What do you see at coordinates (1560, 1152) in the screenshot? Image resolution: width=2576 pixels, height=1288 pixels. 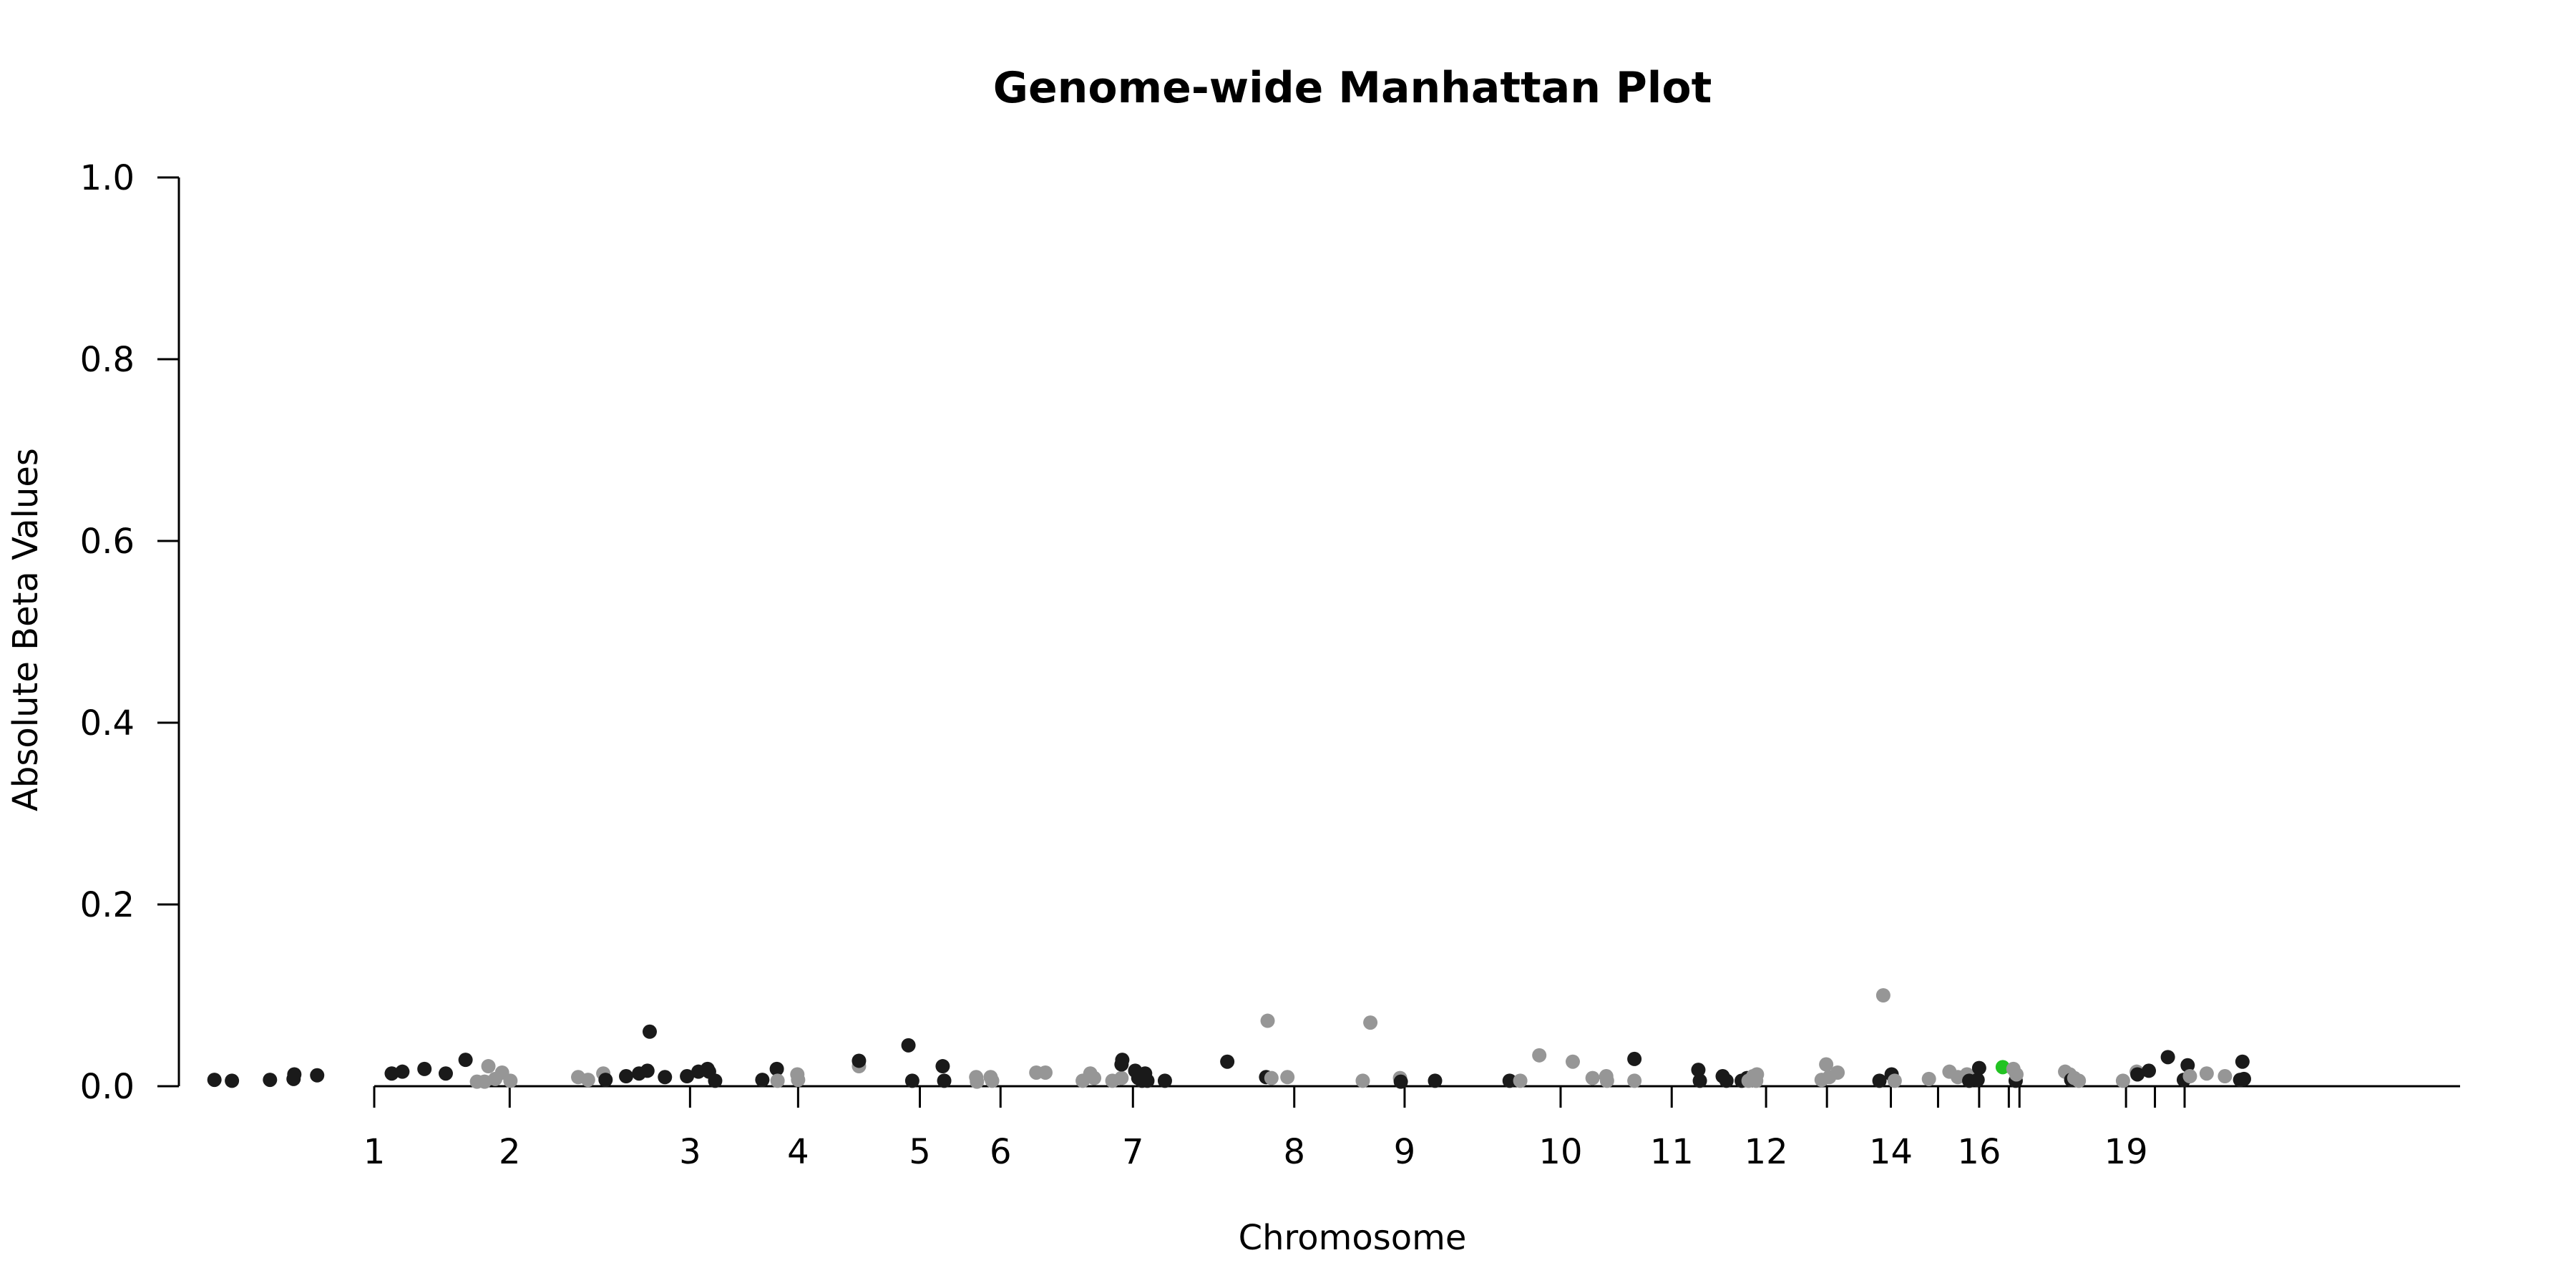 I see `x-tick-label: 10` at bounding box center [1560, 1152].